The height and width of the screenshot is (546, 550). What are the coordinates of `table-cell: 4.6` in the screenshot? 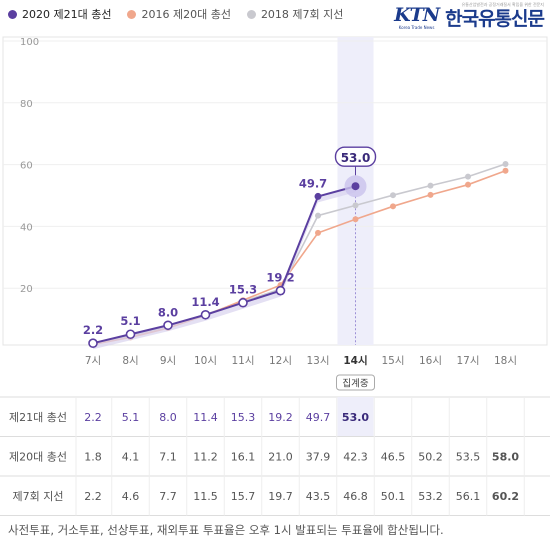 It's located at (131, 496).